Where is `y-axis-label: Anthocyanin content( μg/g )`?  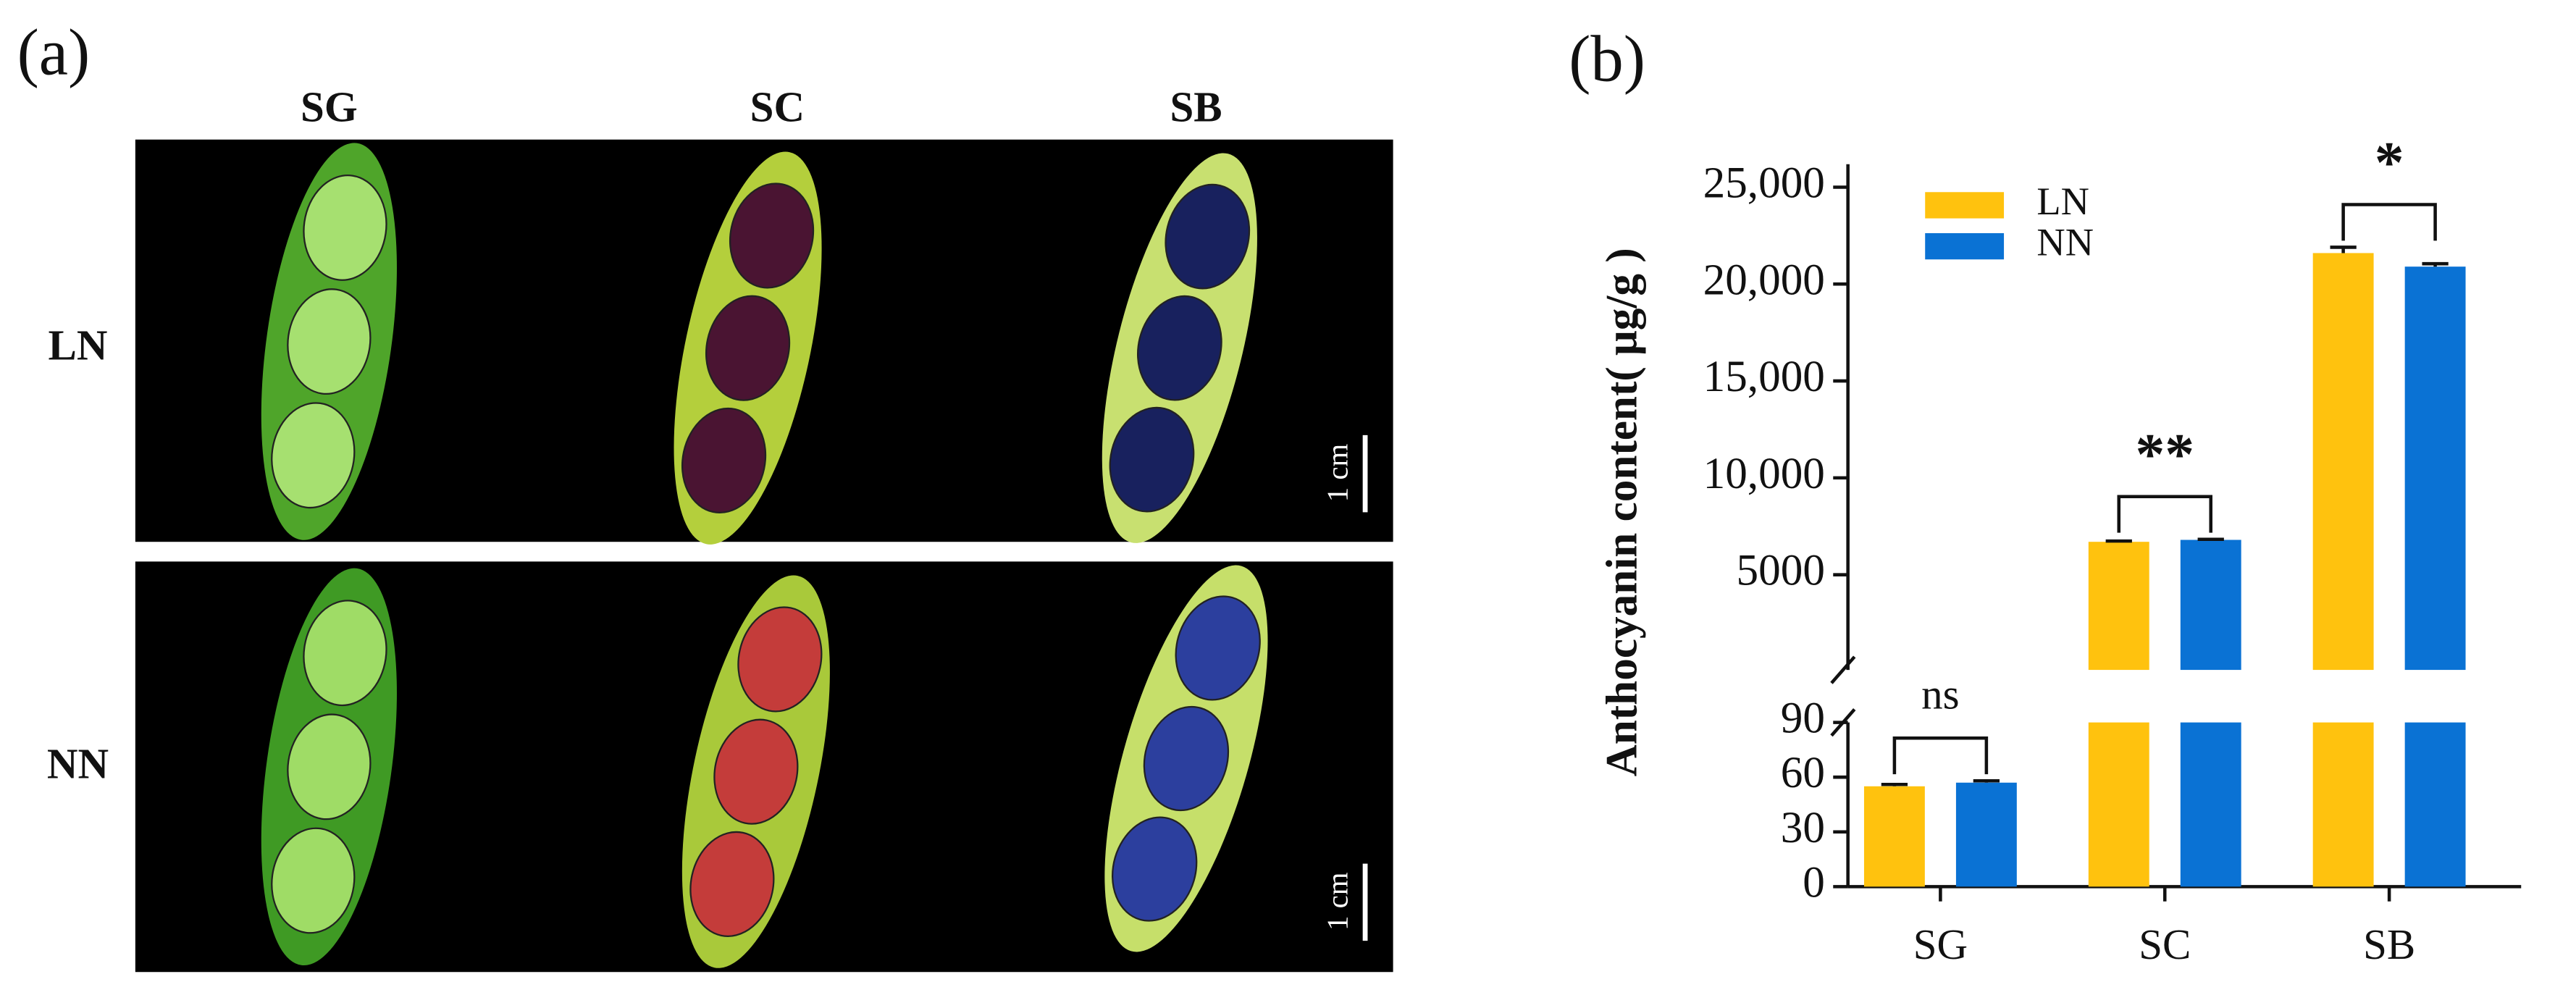
y-axis-label: Anthocyanin content( μg/g ) is located at coordinates (1622, 512).